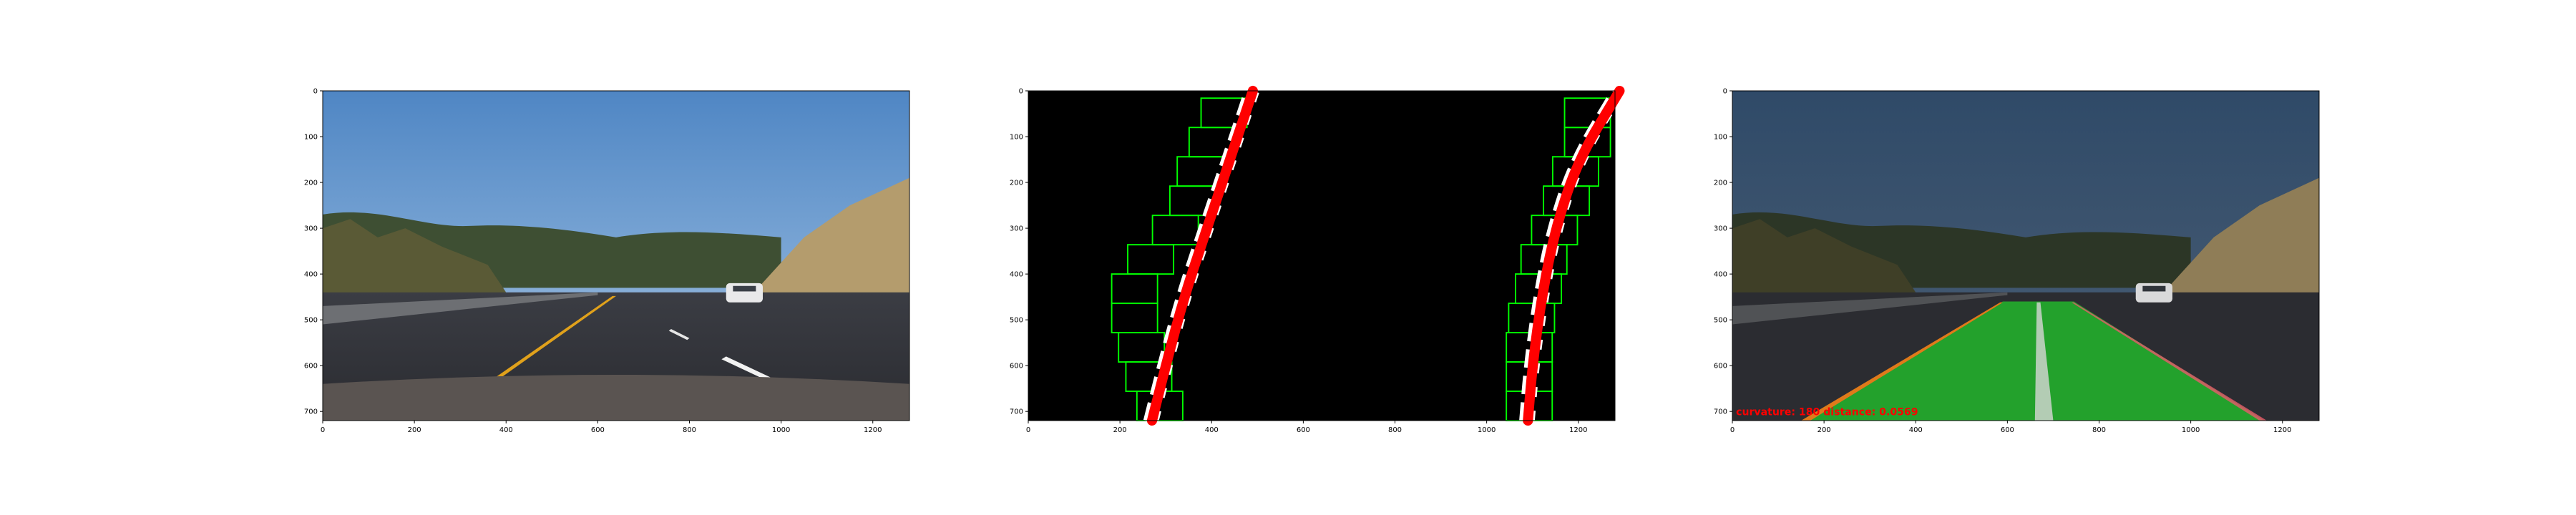 The height and width of the screenshot is (515, 2576). What do you see at coordinates (616, 398) in the screenshot?
I see `car-hood` at bounding box center [616, 398].